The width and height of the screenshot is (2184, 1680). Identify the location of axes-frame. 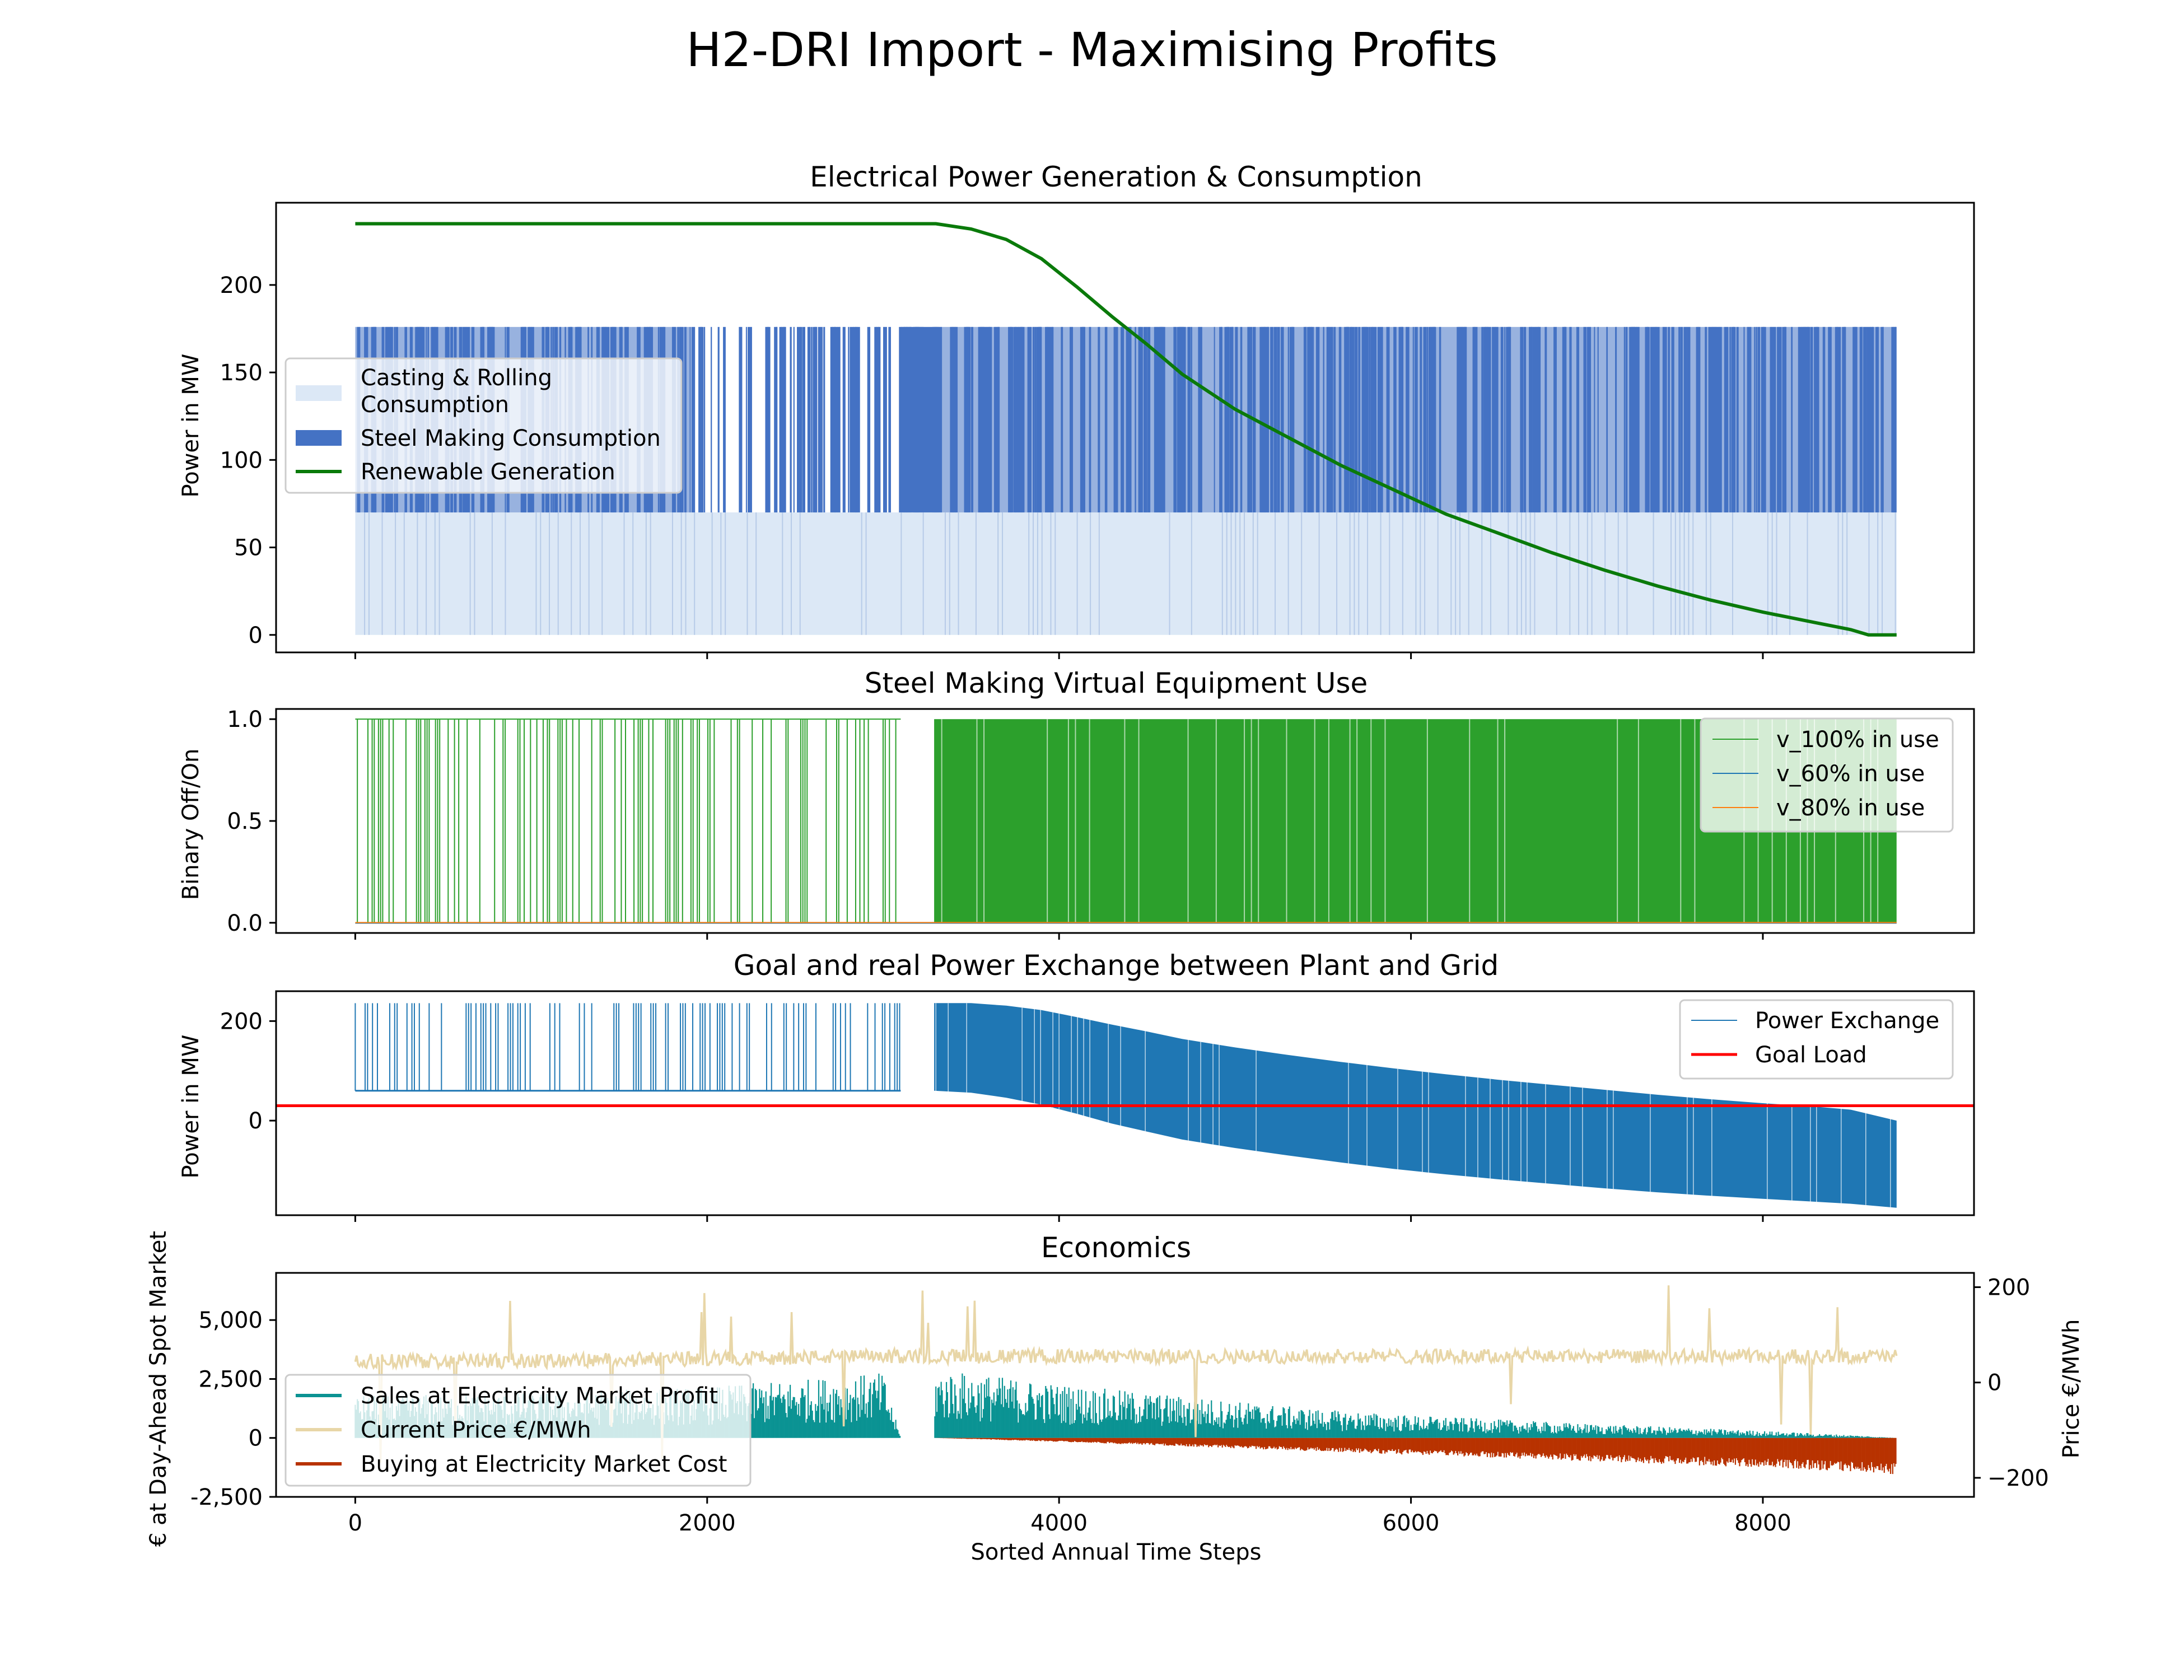
(1125, 1385).